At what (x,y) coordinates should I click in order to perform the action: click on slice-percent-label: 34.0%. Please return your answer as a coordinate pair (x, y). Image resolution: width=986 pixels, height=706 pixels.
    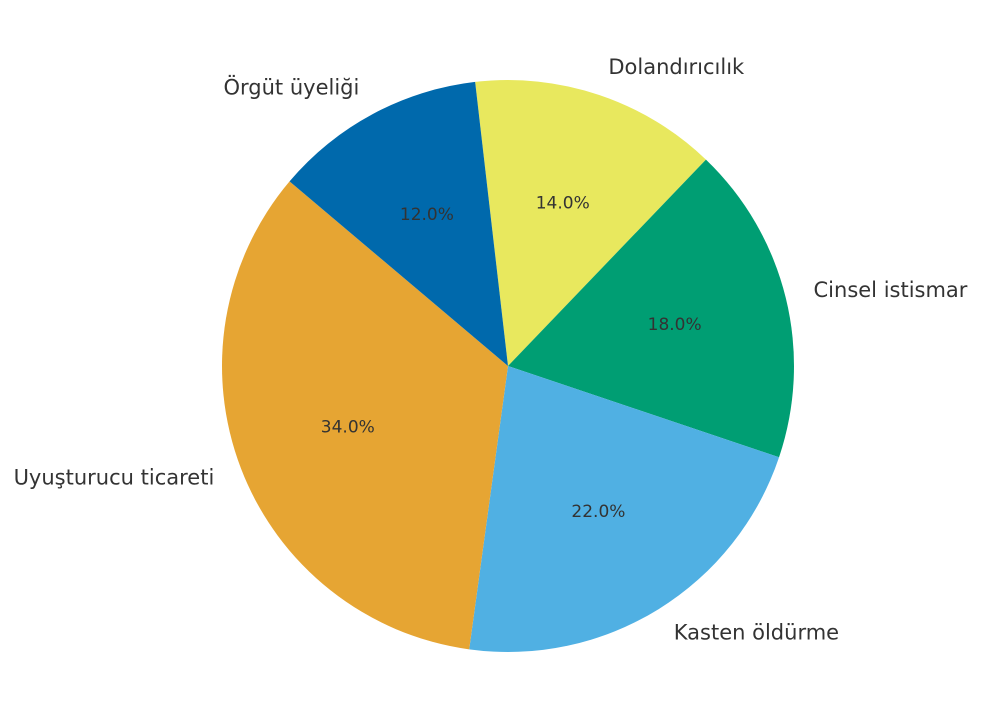
    Looking at the image, I should click on (348, 427).